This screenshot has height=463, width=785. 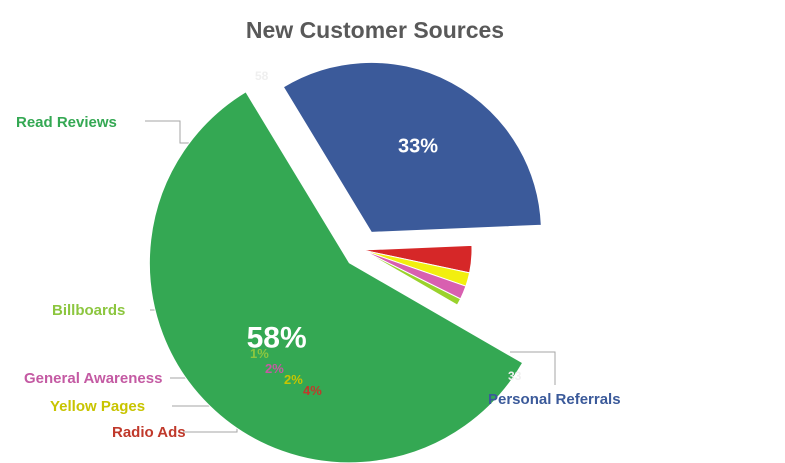 What do you see at coordinates (88, 310) in the screenshot?
I see `category-label-billboards: Billboards` at bounding box center [88, 310].